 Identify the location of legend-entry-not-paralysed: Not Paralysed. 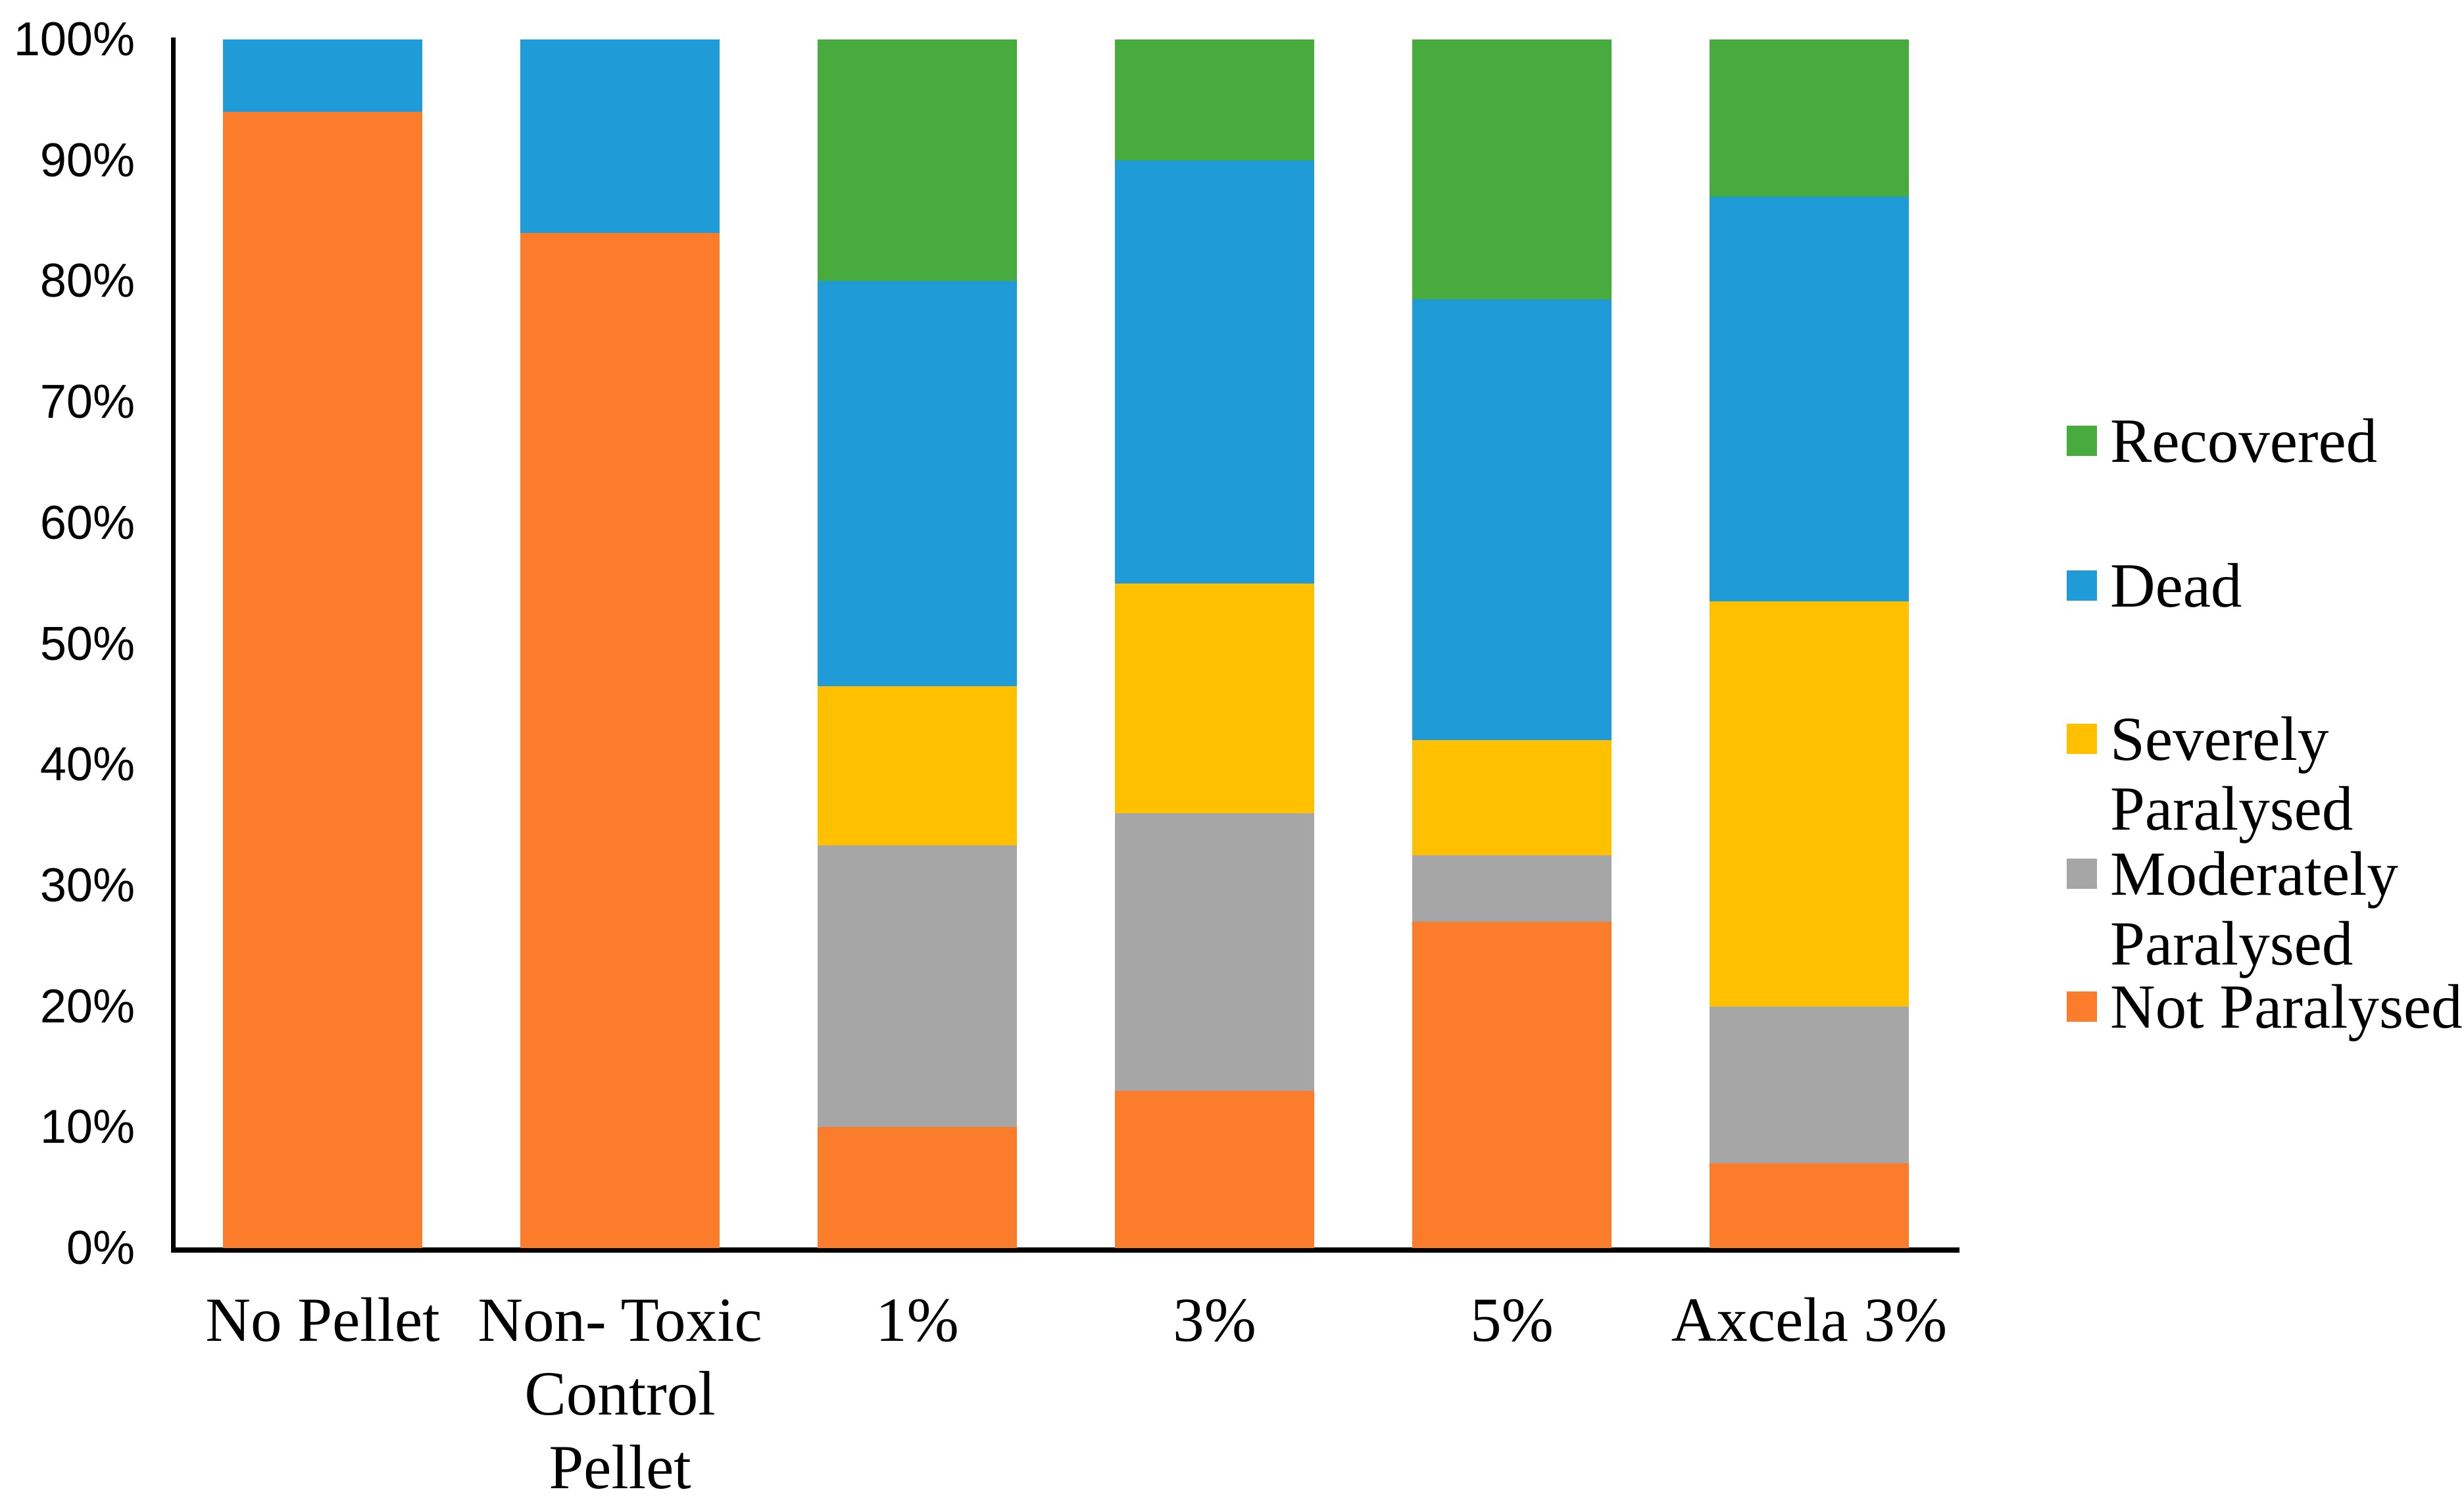
(2265, 1006).